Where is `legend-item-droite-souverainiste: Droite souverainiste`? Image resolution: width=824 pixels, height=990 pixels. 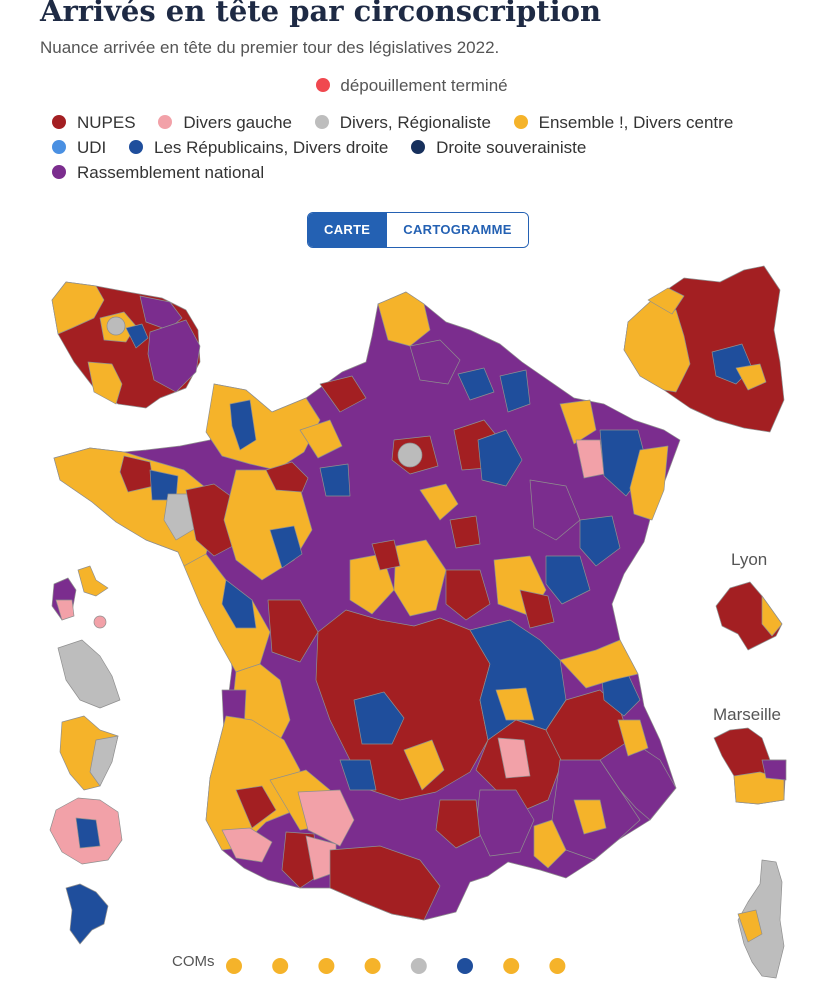
legend-item-droite-souverainiste: Droite souverainiste is located at coordinates (498, 148).